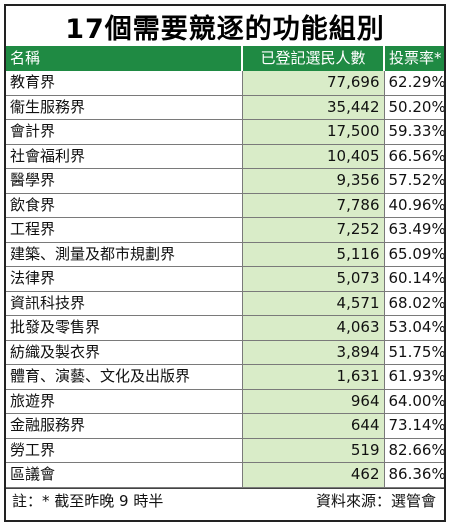 This screenshot has height=526, width=450. What do you see at coordinates (313, 475) in the screenshot?
I see `row-registered-voters: 462` at bounding box center [313, 475].